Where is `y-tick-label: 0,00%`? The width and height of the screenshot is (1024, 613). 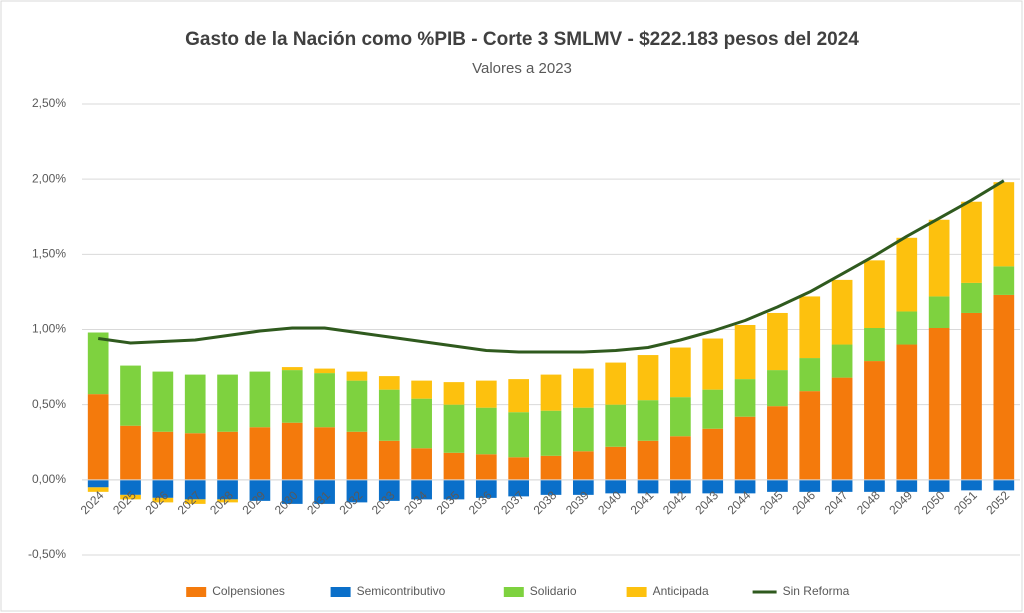 y-tick-label: 0,00% is located at coordinates (49, 479).